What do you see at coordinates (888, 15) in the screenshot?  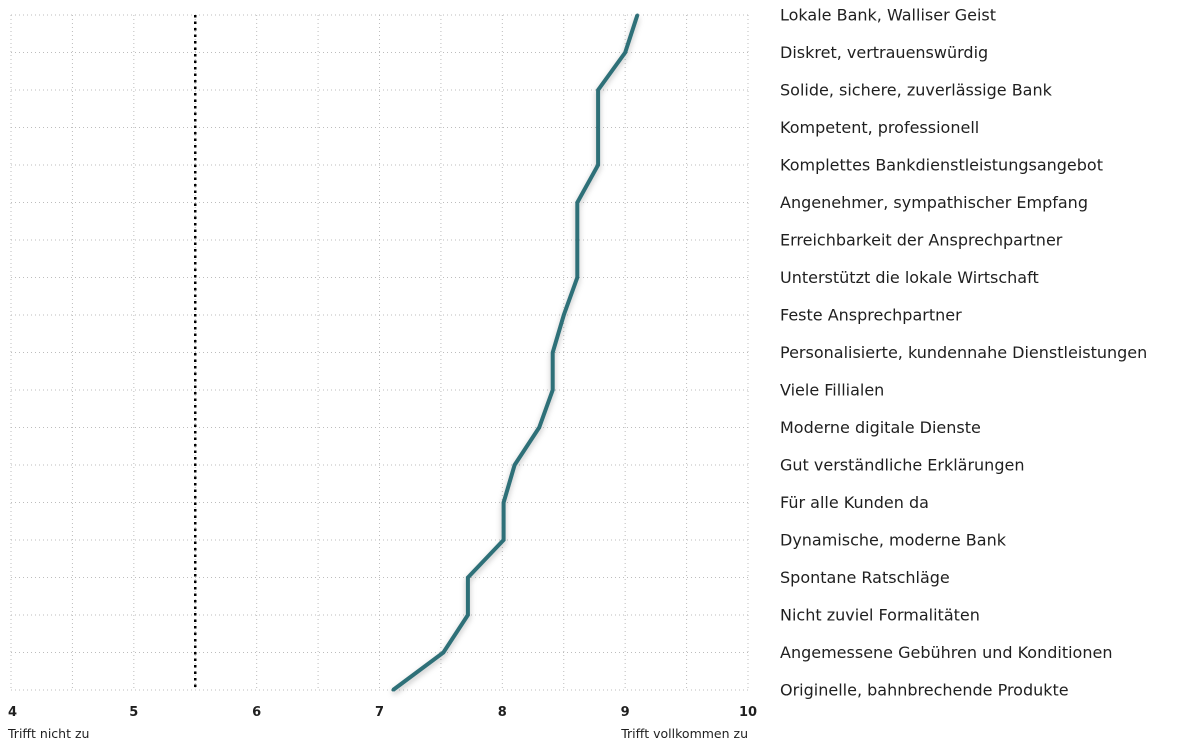 I see `category-label: Lokale Bank, Walliser Geist` at bounding box center [888, 15].